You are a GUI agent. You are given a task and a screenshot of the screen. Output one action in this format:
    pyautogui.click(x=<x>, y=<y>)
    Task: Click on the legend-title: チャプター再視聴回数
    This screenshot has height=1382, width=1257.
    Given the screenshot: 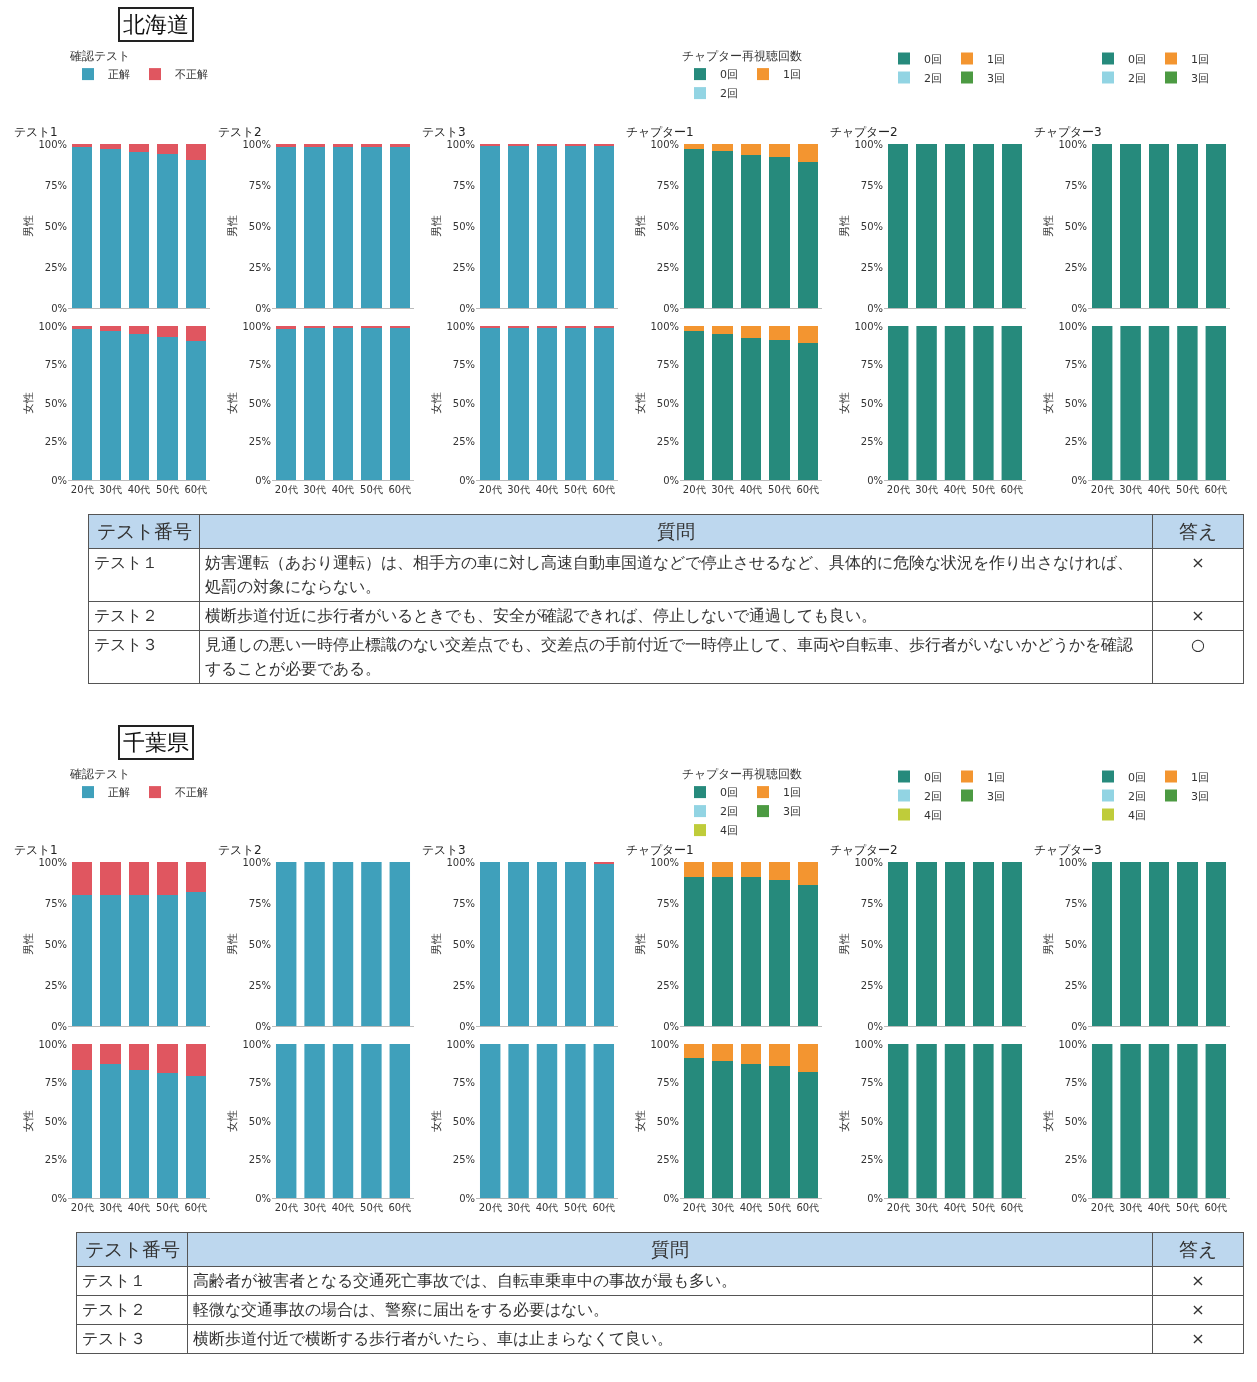 What is the action you would take?
    pyautogui.click(x=742, y=773)
    